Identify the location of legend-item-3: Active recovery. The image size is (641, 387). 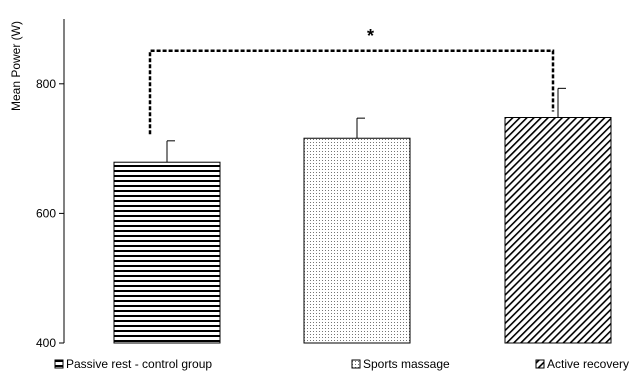
(582, 364).